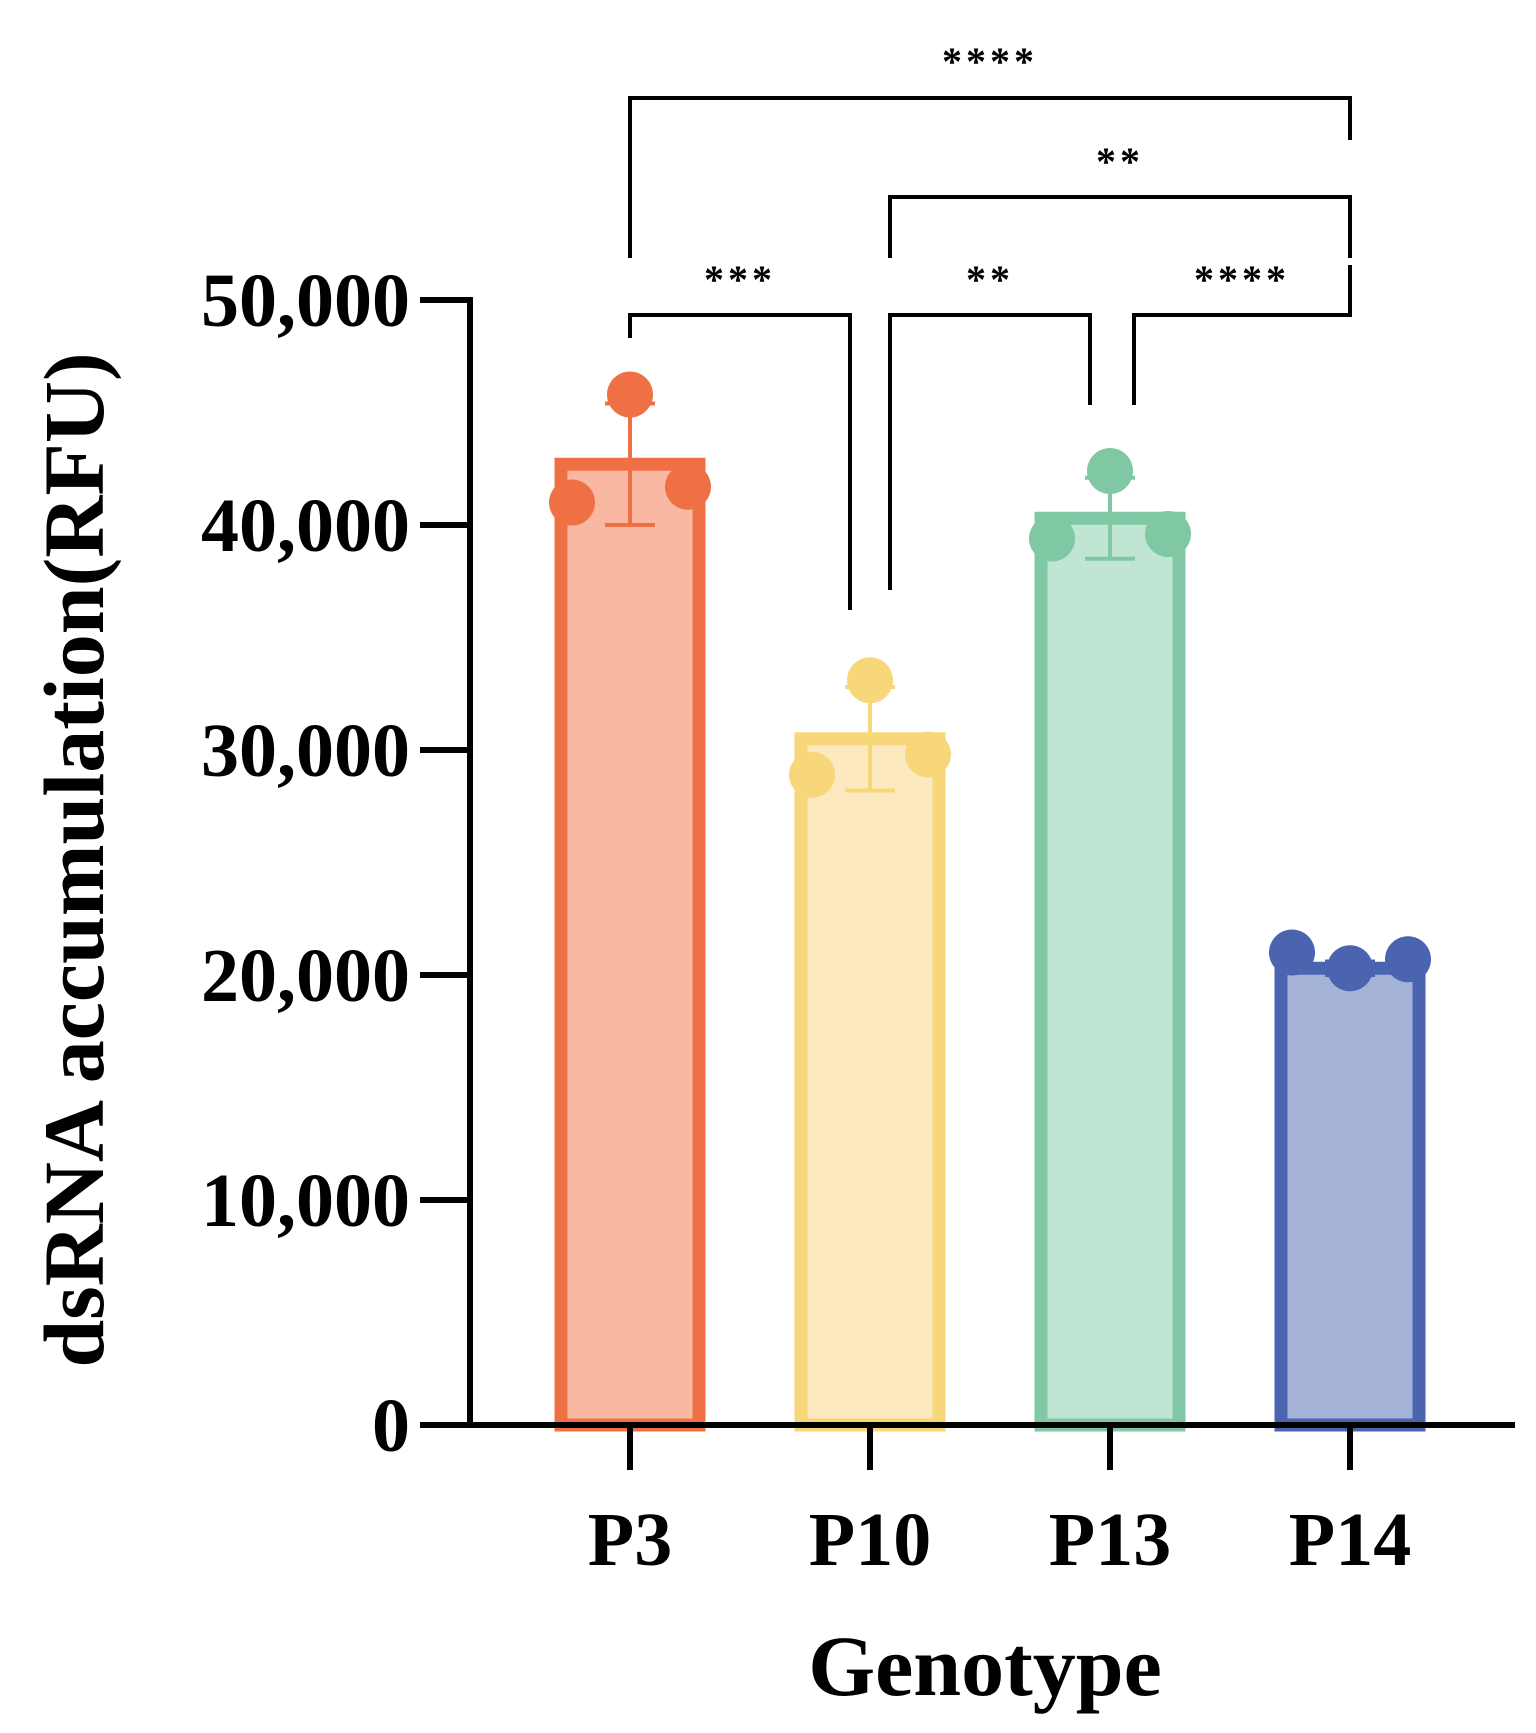 The width and height of the screenshot is (1536, 1733). What do you see at coordinates (305, 301) in the screenshot?
I see `y-tick-label: 50,000` at bounding box center [305, 301].